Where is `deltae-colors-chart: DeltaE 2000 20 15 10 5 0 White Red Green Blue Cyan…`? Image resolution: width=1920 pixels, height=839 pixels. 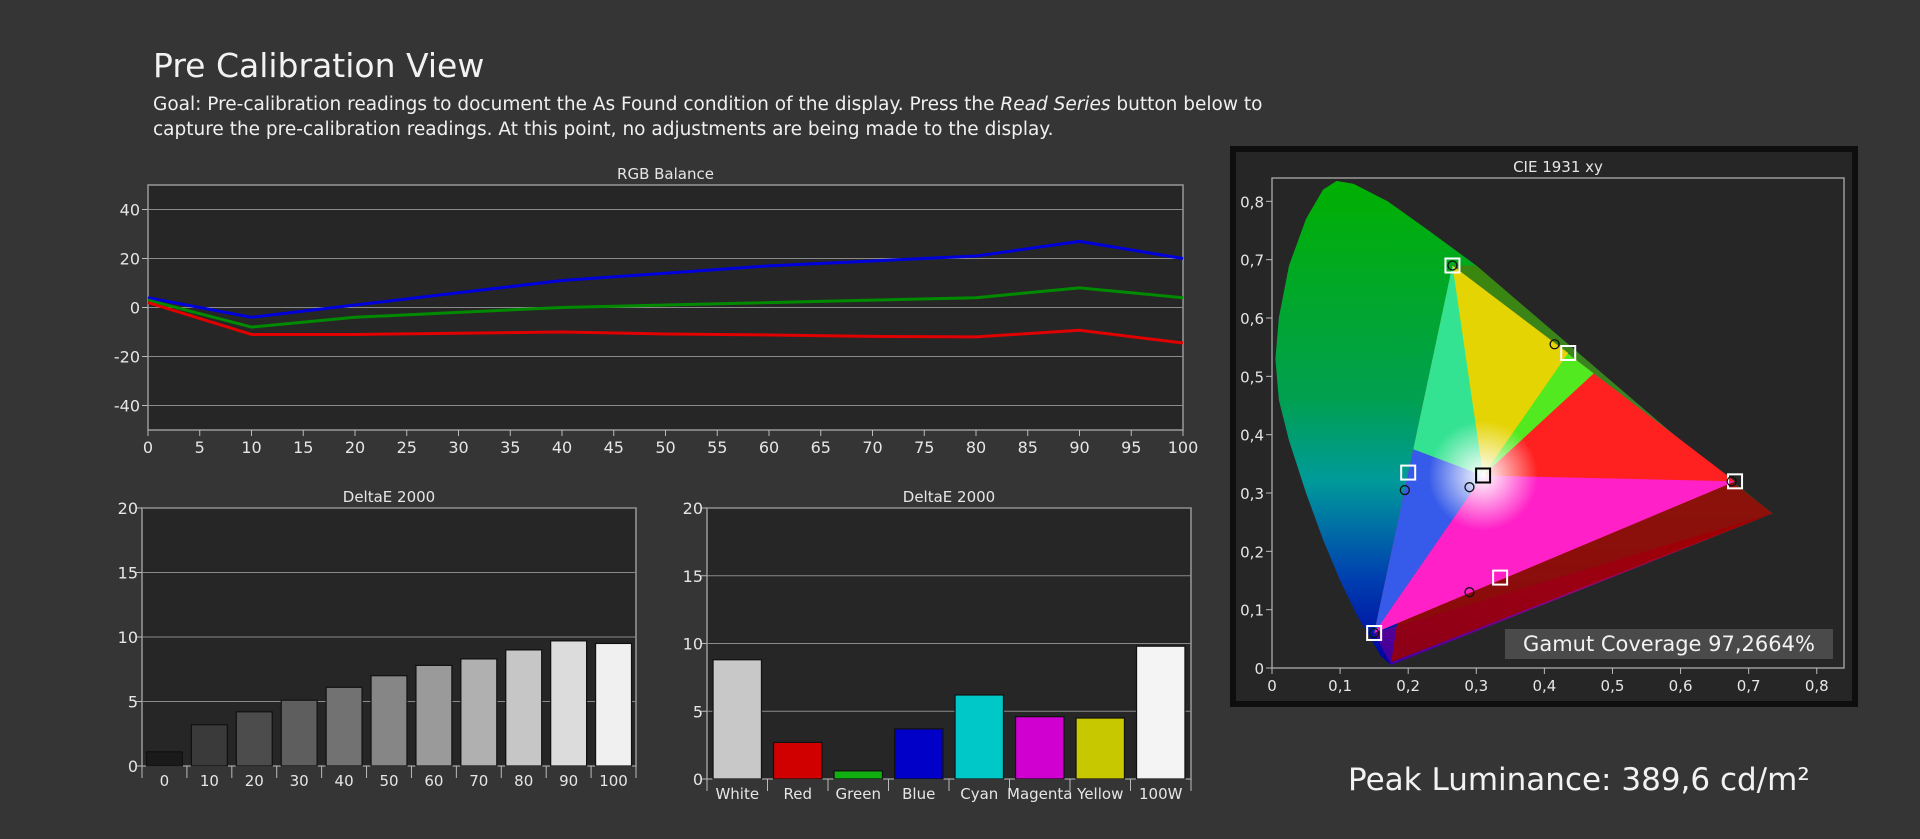 deltae-colors-chart: DeltaE 2000 20 15 10 5 0 White Red Green Blue Cyan… is located at coordinates (937, 645).